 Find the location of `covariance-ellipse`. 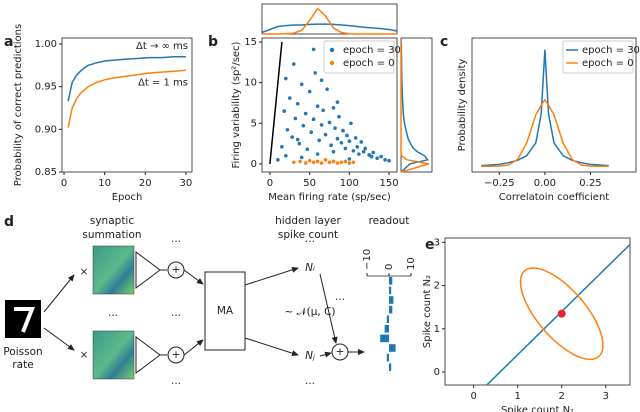

covariance-ellipse is located at coordinates (561, 314).